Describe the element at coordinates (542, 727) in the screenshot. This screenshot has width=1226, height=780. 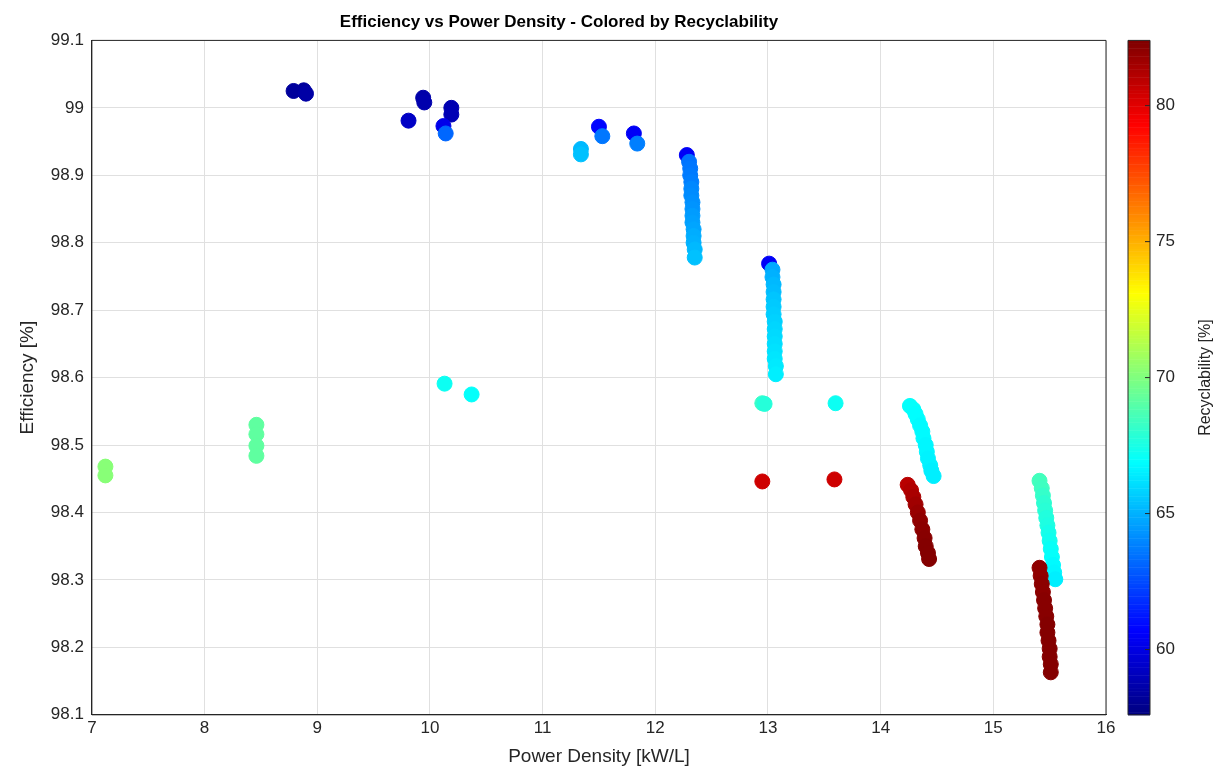
I see `x-tick-label: 11` at that location.